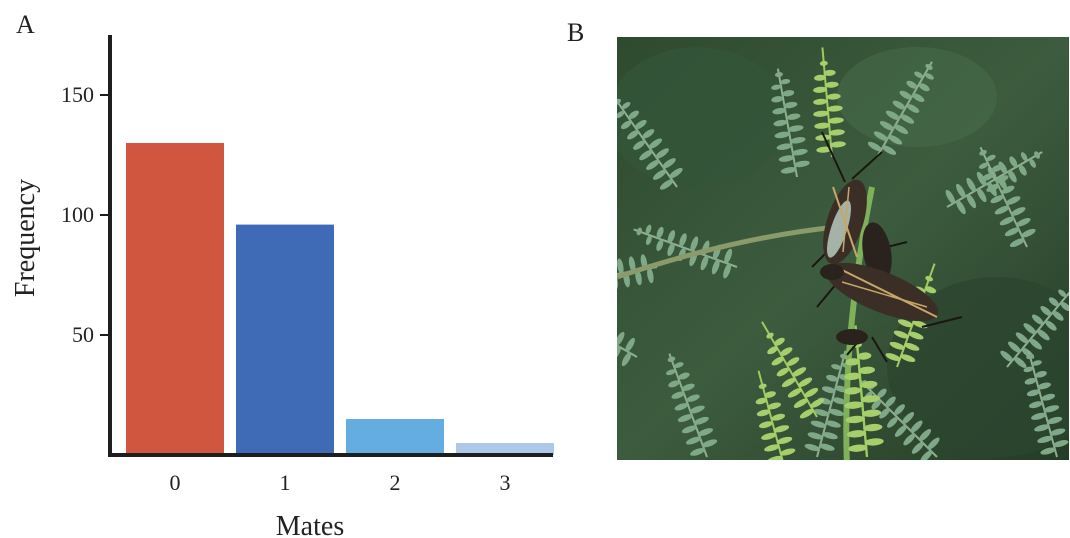  Describe the element at coordinates (879, 303) in the screenshot. I see `insect-lower` at that location.